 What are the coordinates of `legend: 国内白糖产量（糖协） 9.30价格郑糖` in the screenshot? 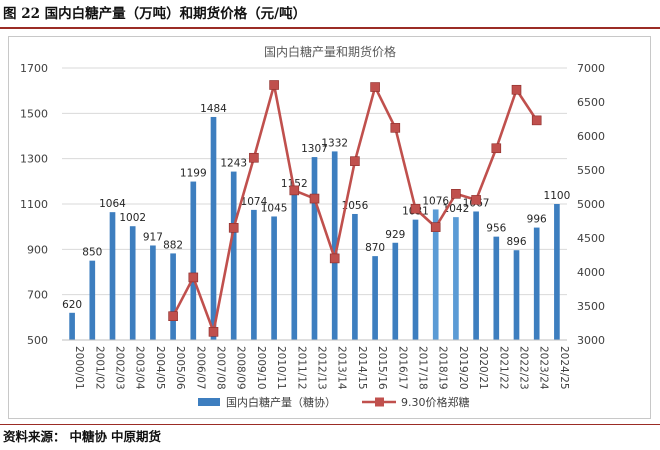 It's located at (334, 402).